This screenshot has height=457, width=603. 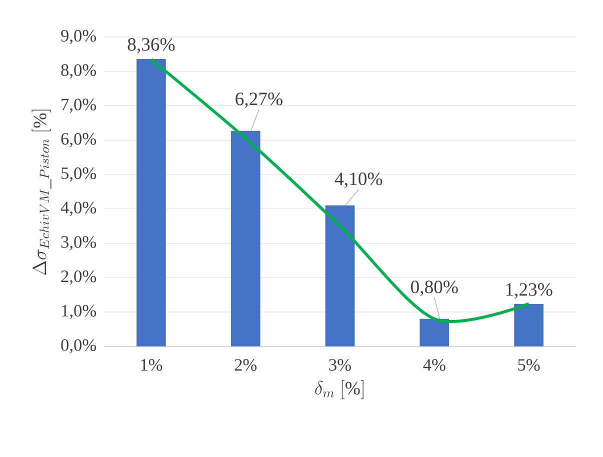 I want to click on data-label: 6,27%, so click(x=259, y=100).